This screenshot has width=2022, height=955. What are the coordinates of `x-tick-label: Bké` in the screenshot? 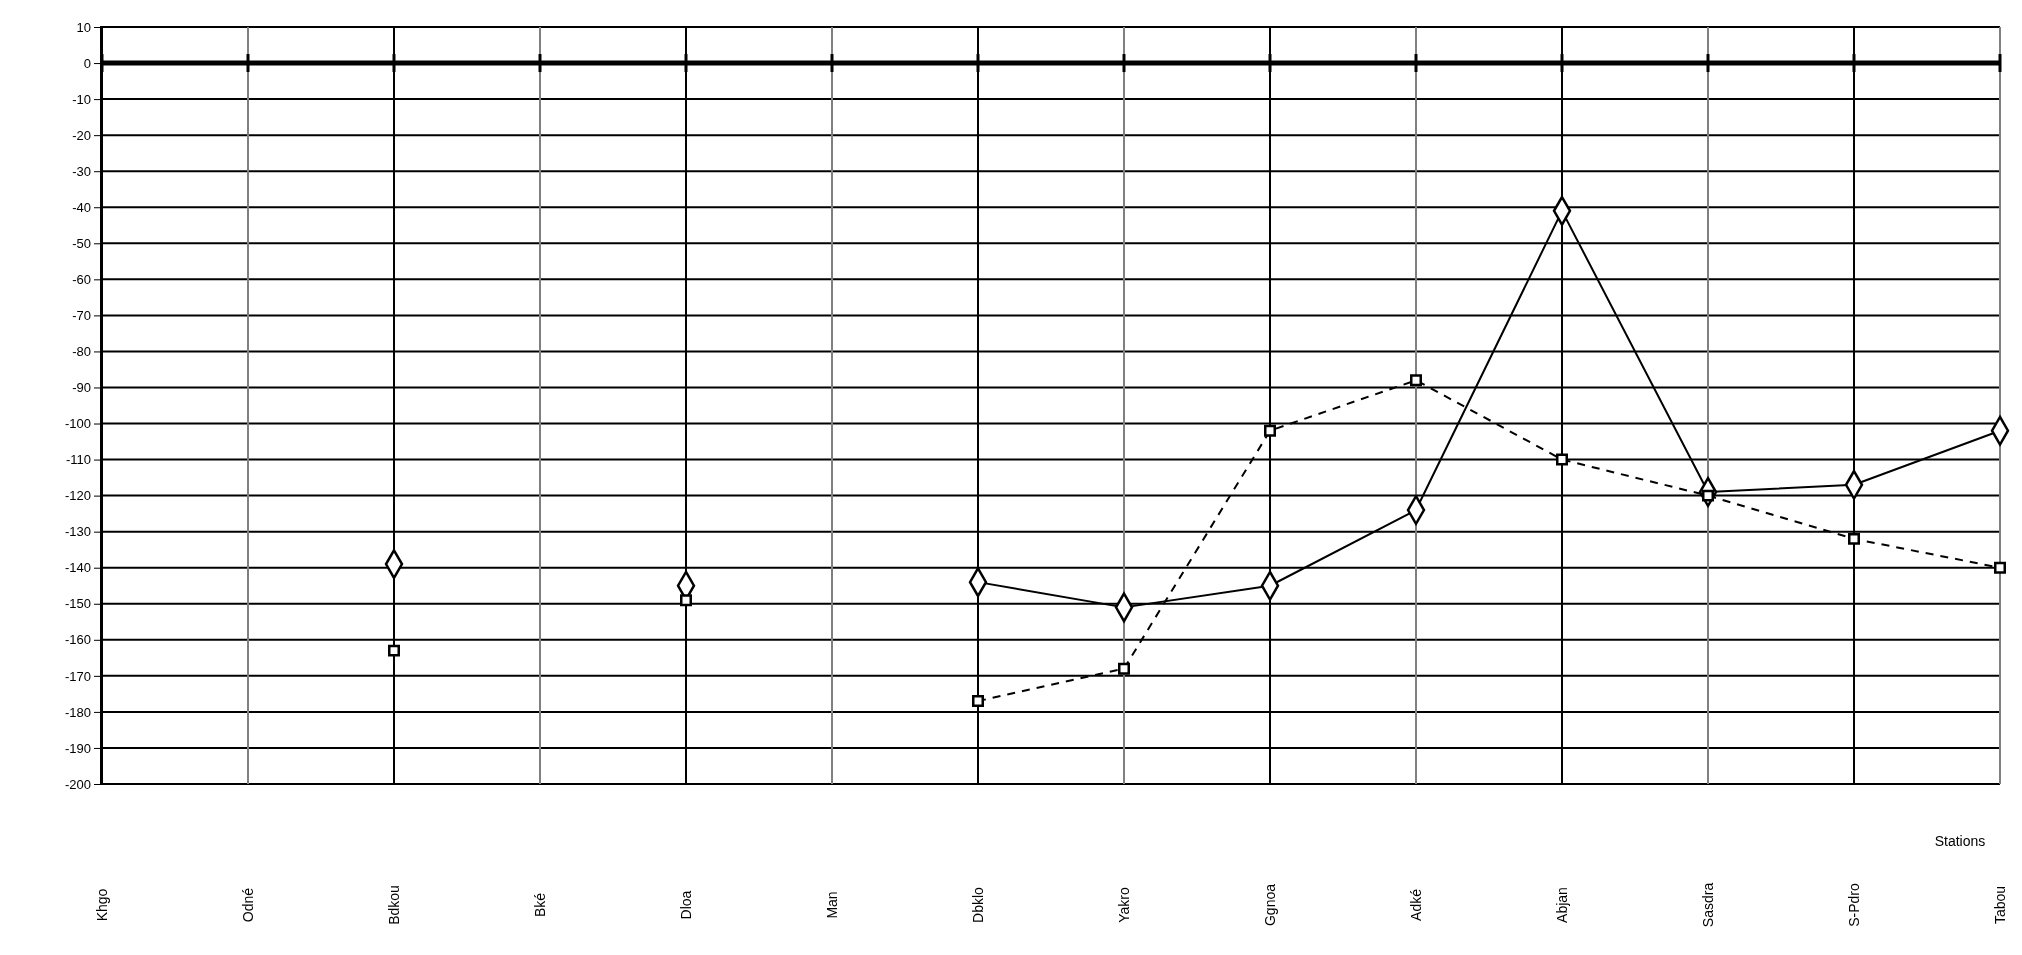 It's located at (540, 905).